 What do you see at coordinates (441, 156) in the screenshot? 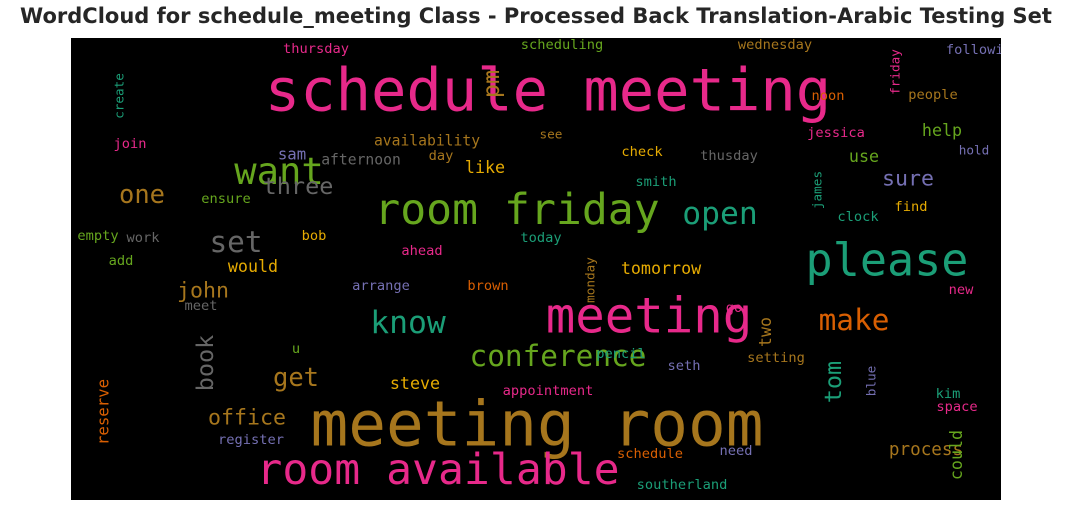
I see `word-day: day` at bounding box center [441, 156].